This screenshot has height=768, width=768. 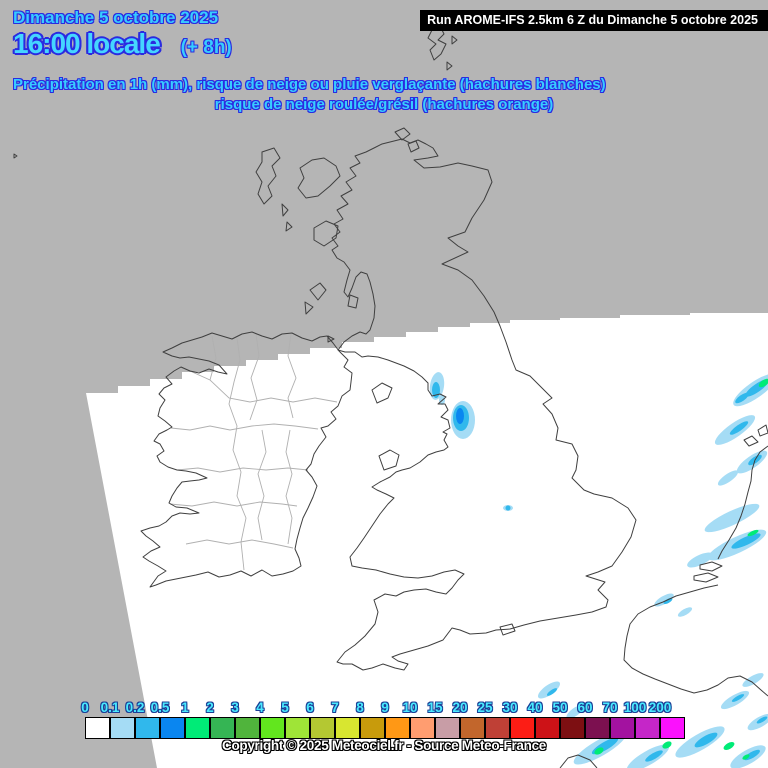 What do you see at coordinates (335, 707) in the screenshot?
I see `scale-label: 7` at bounding box center [335, 707].